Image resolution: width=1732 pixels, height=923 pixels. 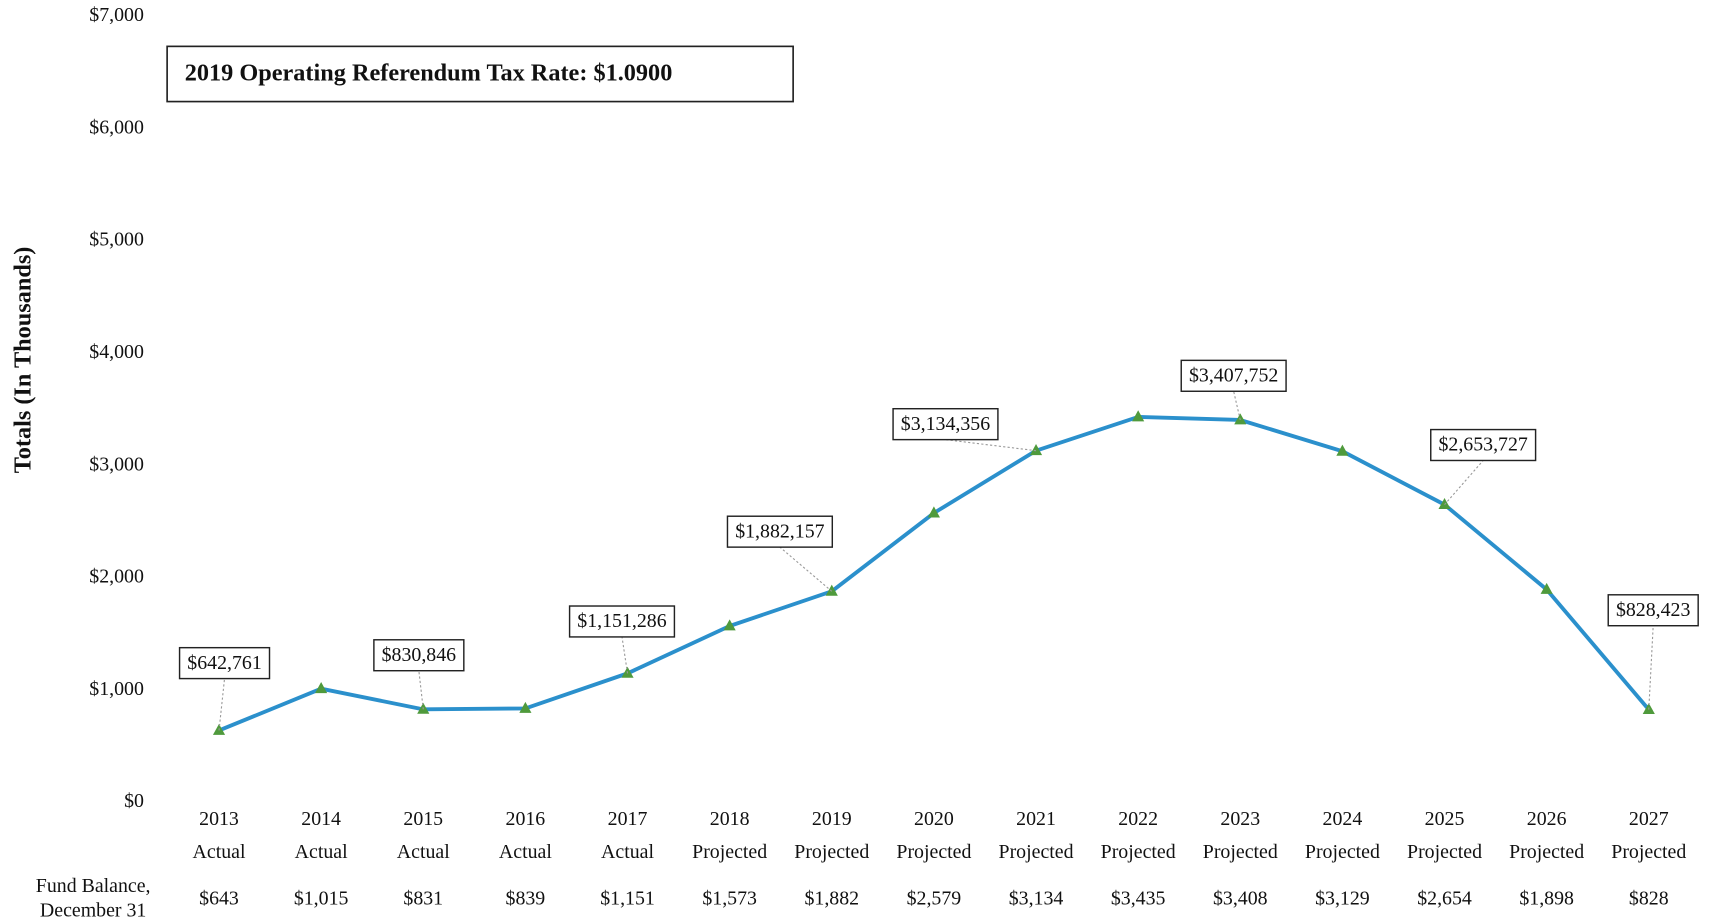 What do you see at coordinates (1445, 819) in the screenshot?
I see `x-tick-label: 2025` at bounding box center [1445, 819].